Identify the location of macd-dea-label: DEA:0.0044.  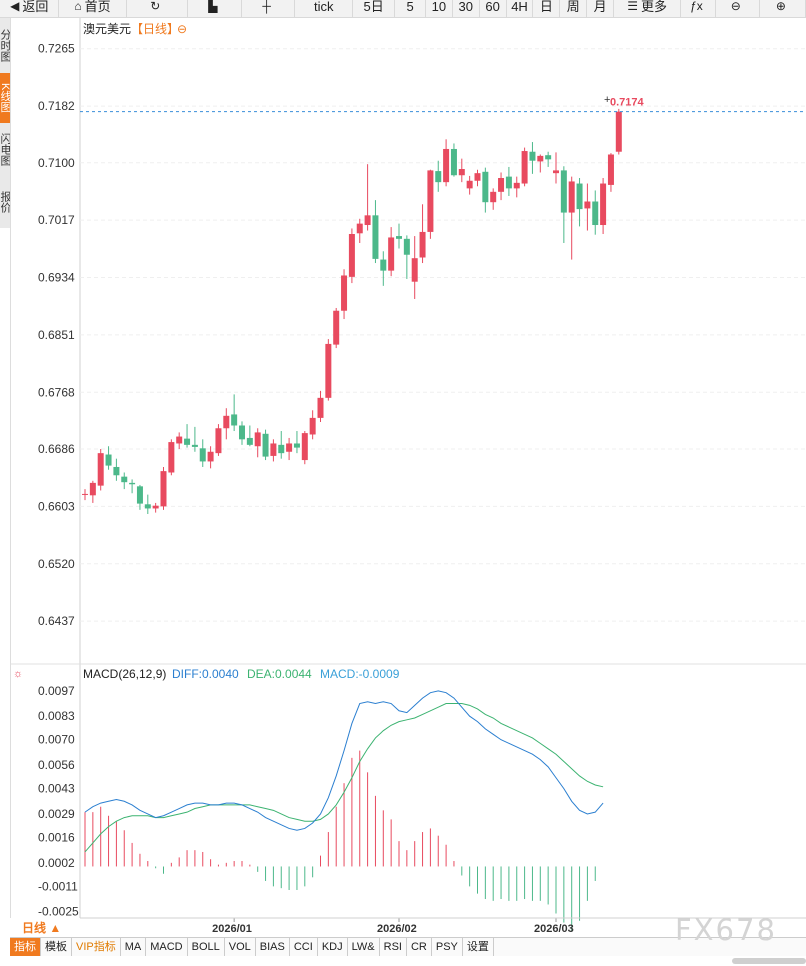
(279, 674).